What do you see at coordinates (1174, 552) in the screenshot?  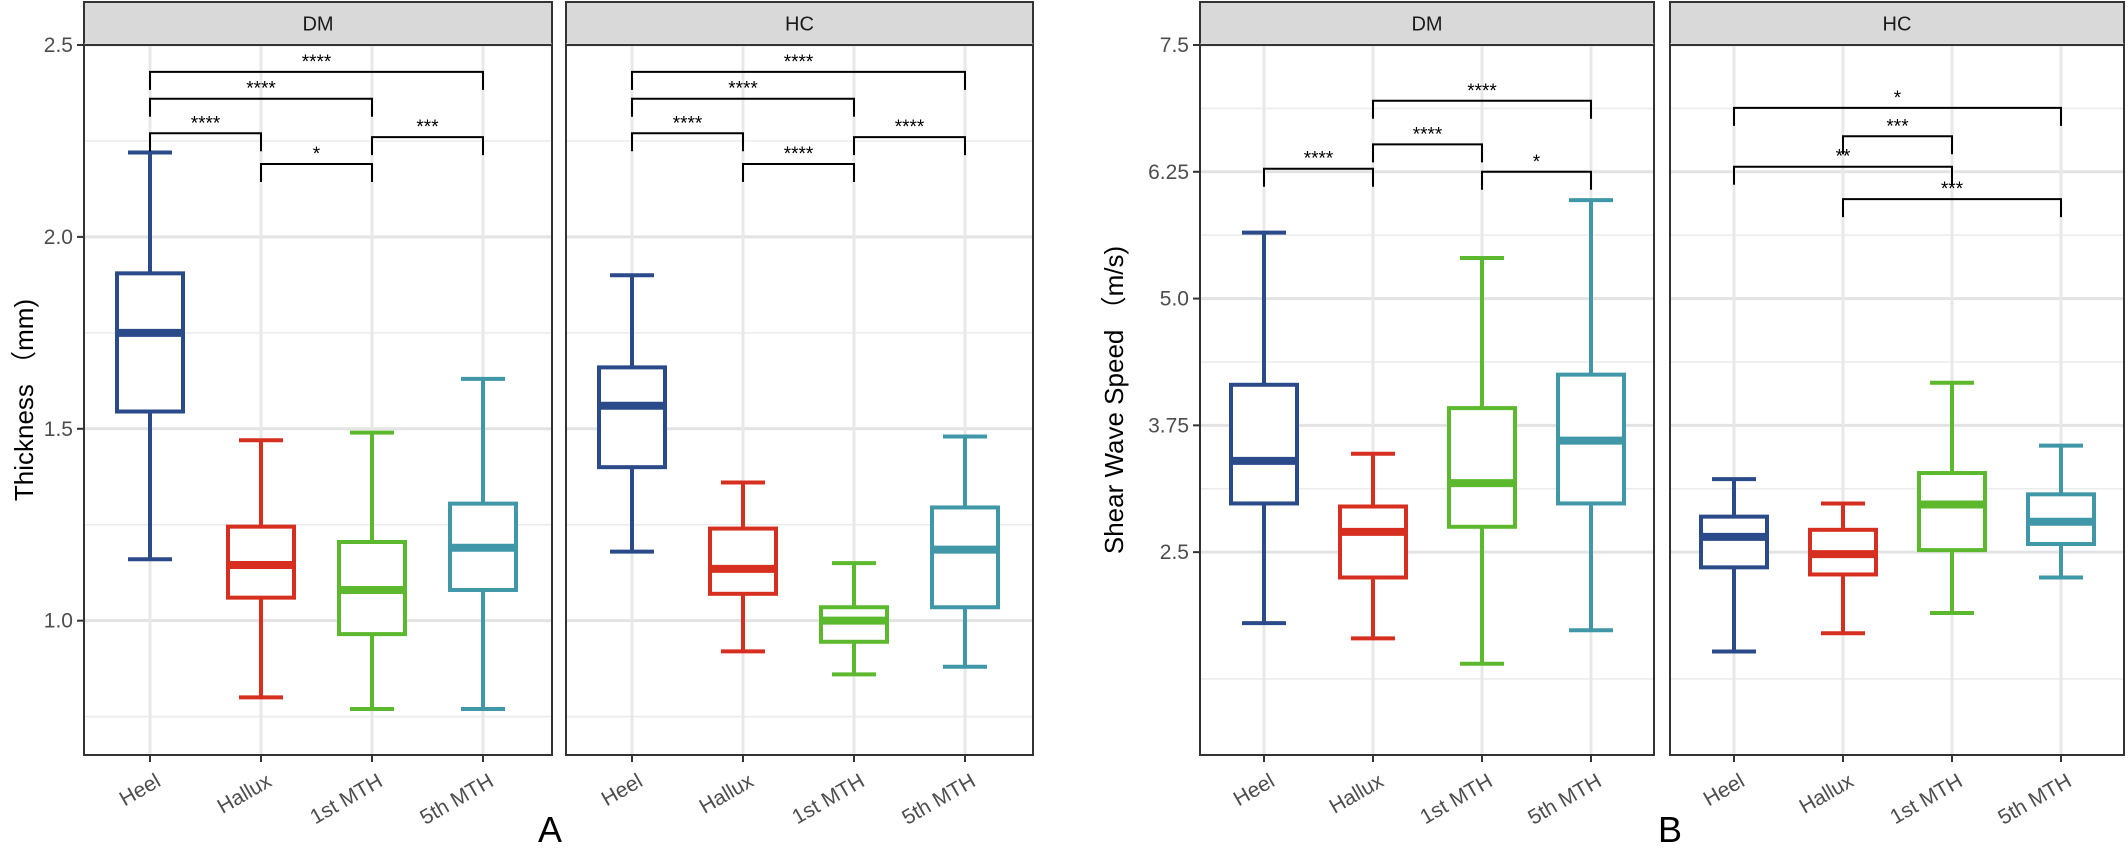 I see `y-tick-label: 2.5` at bounding box center [1174, 552].